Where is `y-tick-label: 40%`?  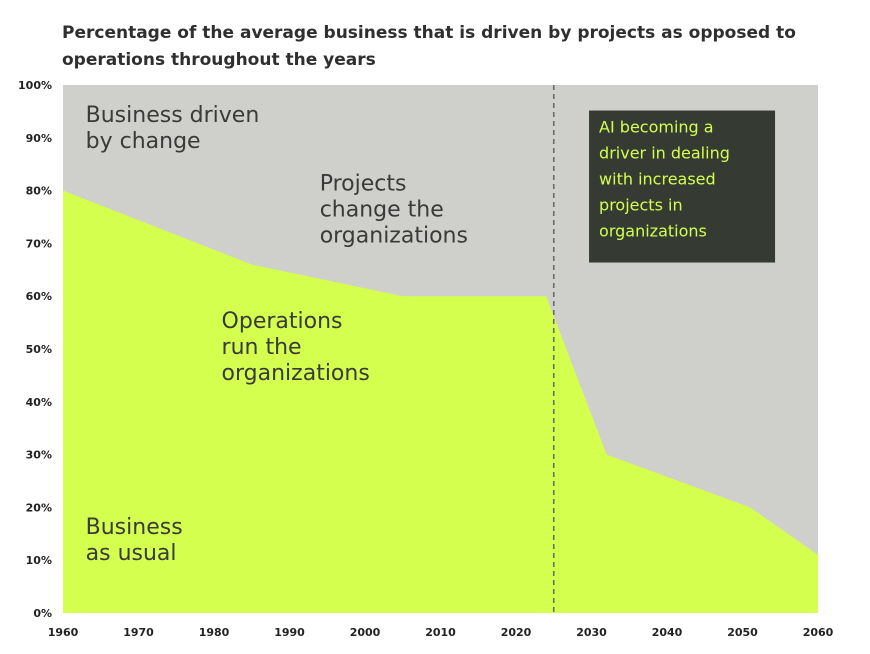
y-tick-label: 40% is located at coordinates (39, 402).